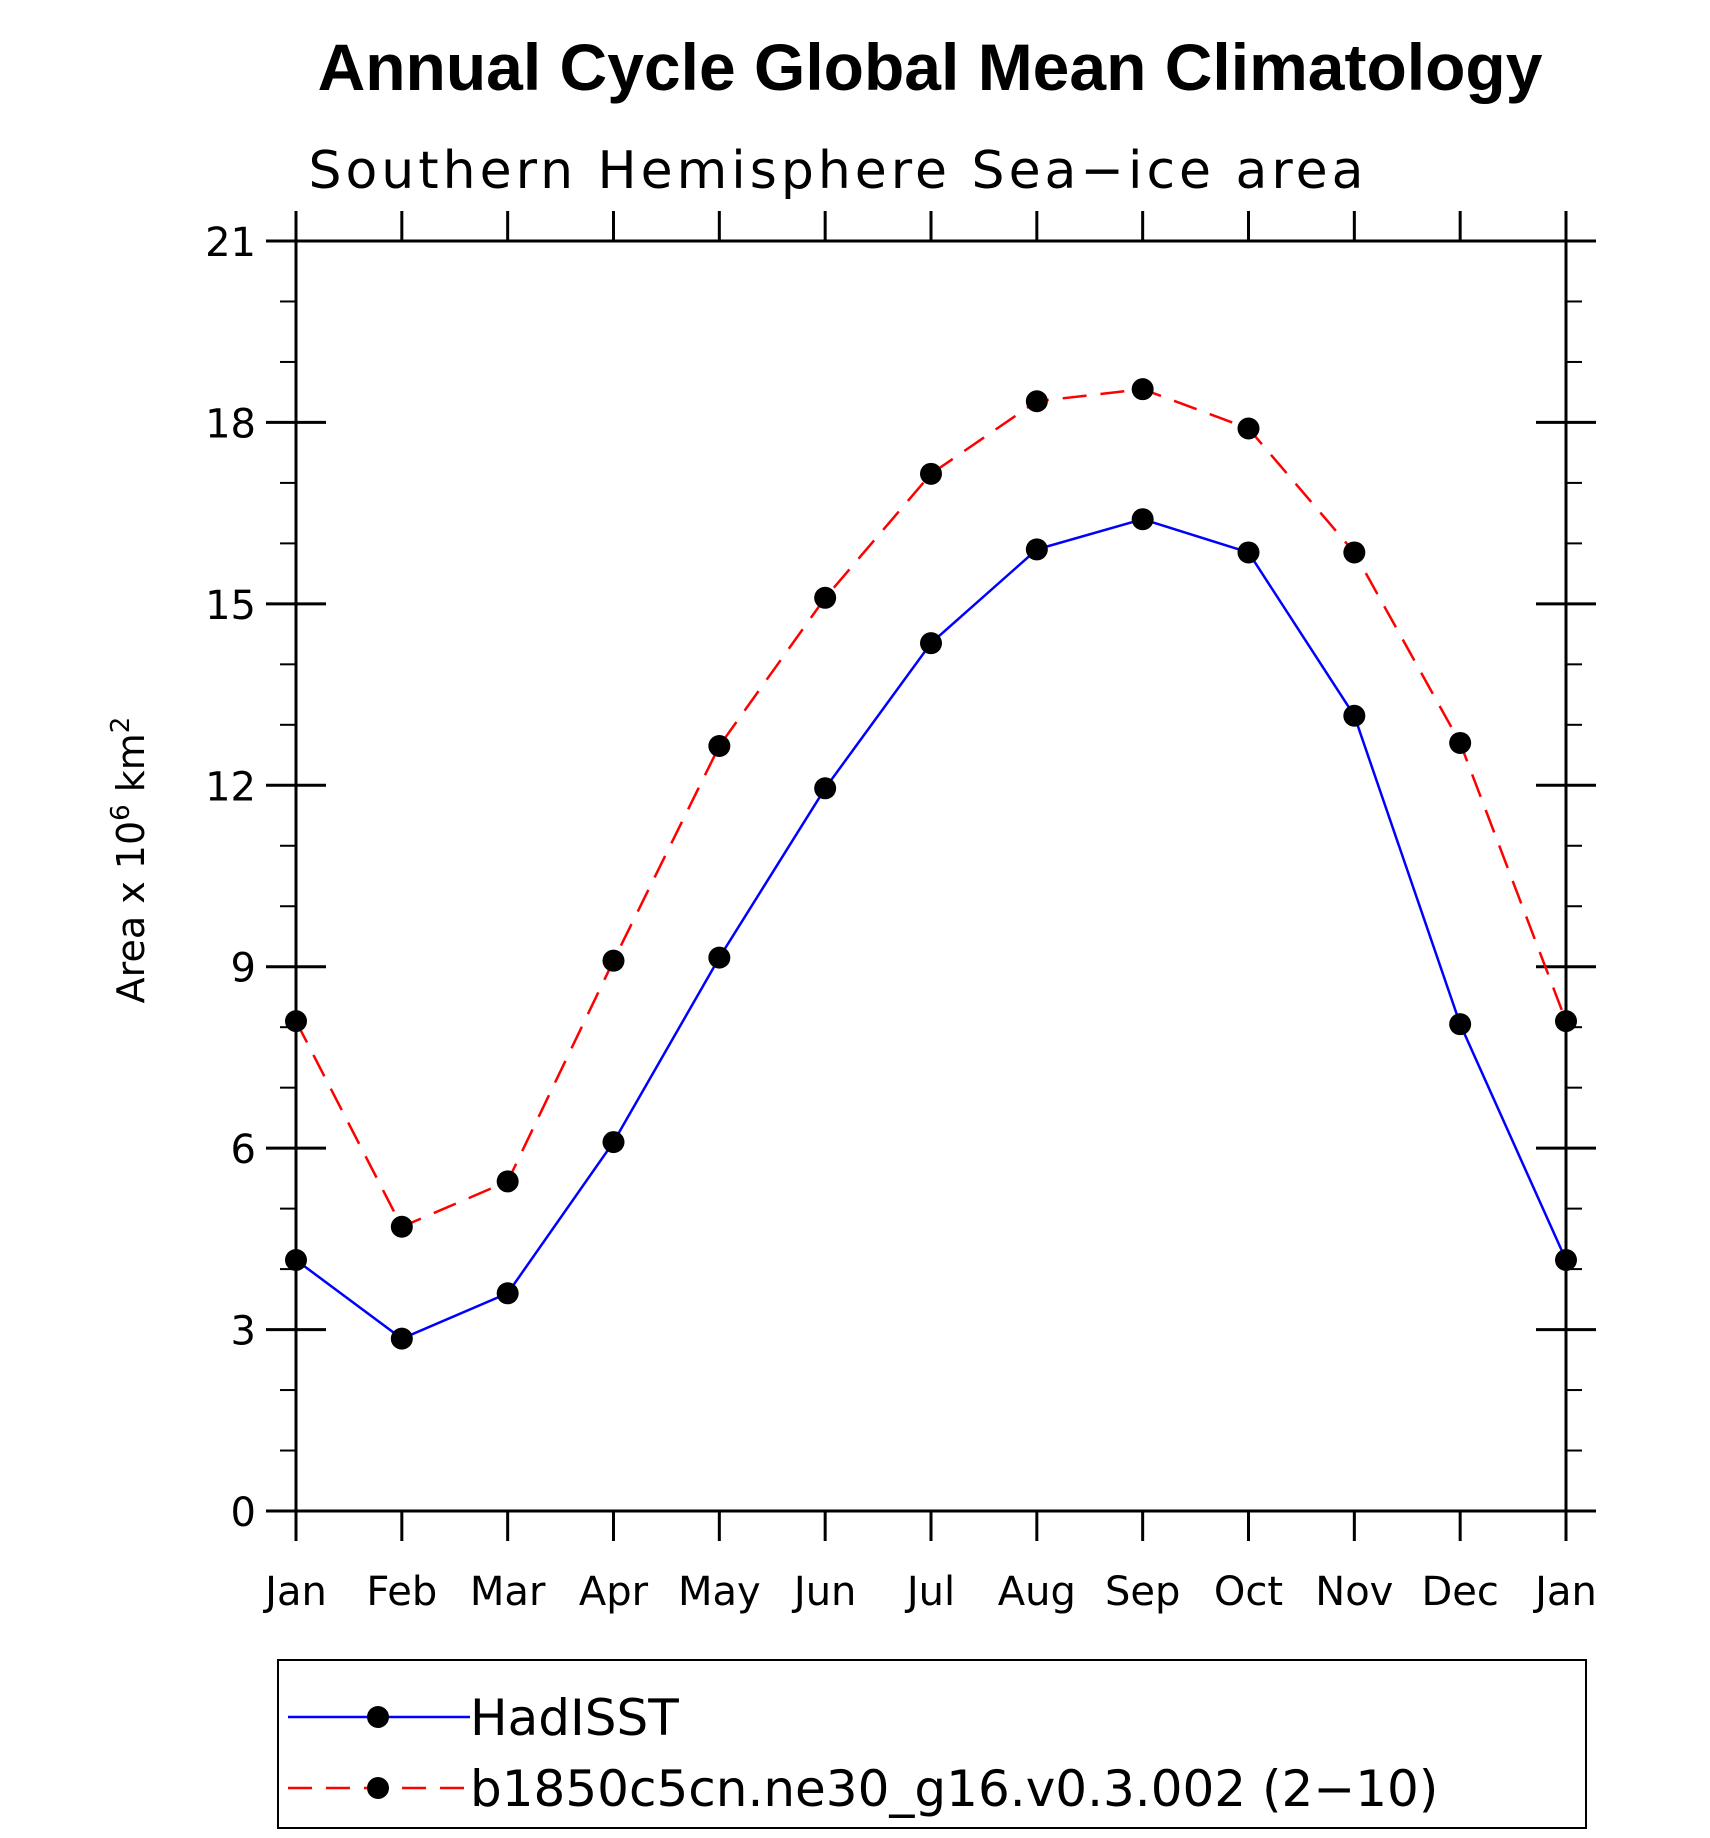  What do you see at coordinates (131, 768) in the screenshot?
I see `y-axis-label-unit: km` at bounding box center [131, 768].